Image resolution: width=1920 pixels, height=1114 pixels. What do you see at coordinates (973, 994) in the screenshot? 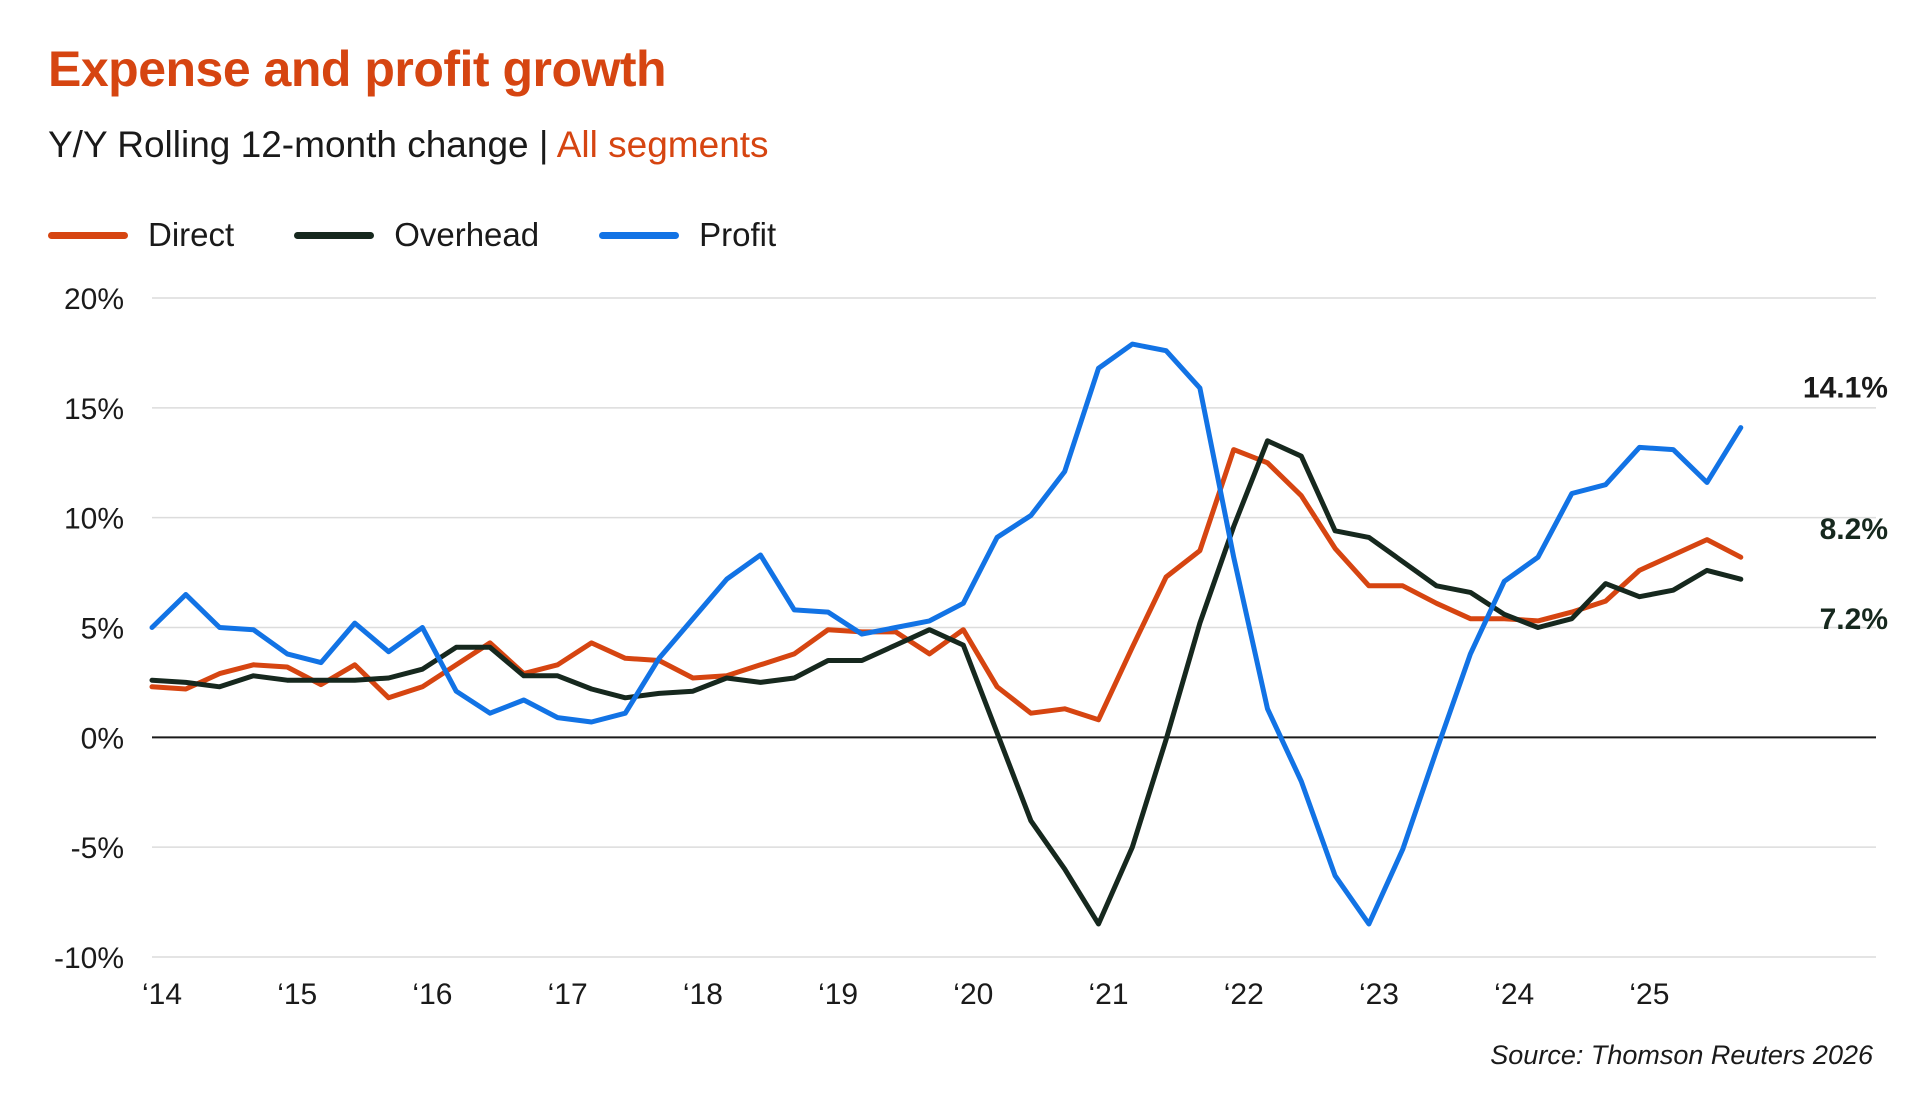
I see `x-tick-label: ‘20` at bounding box center [973, 994].